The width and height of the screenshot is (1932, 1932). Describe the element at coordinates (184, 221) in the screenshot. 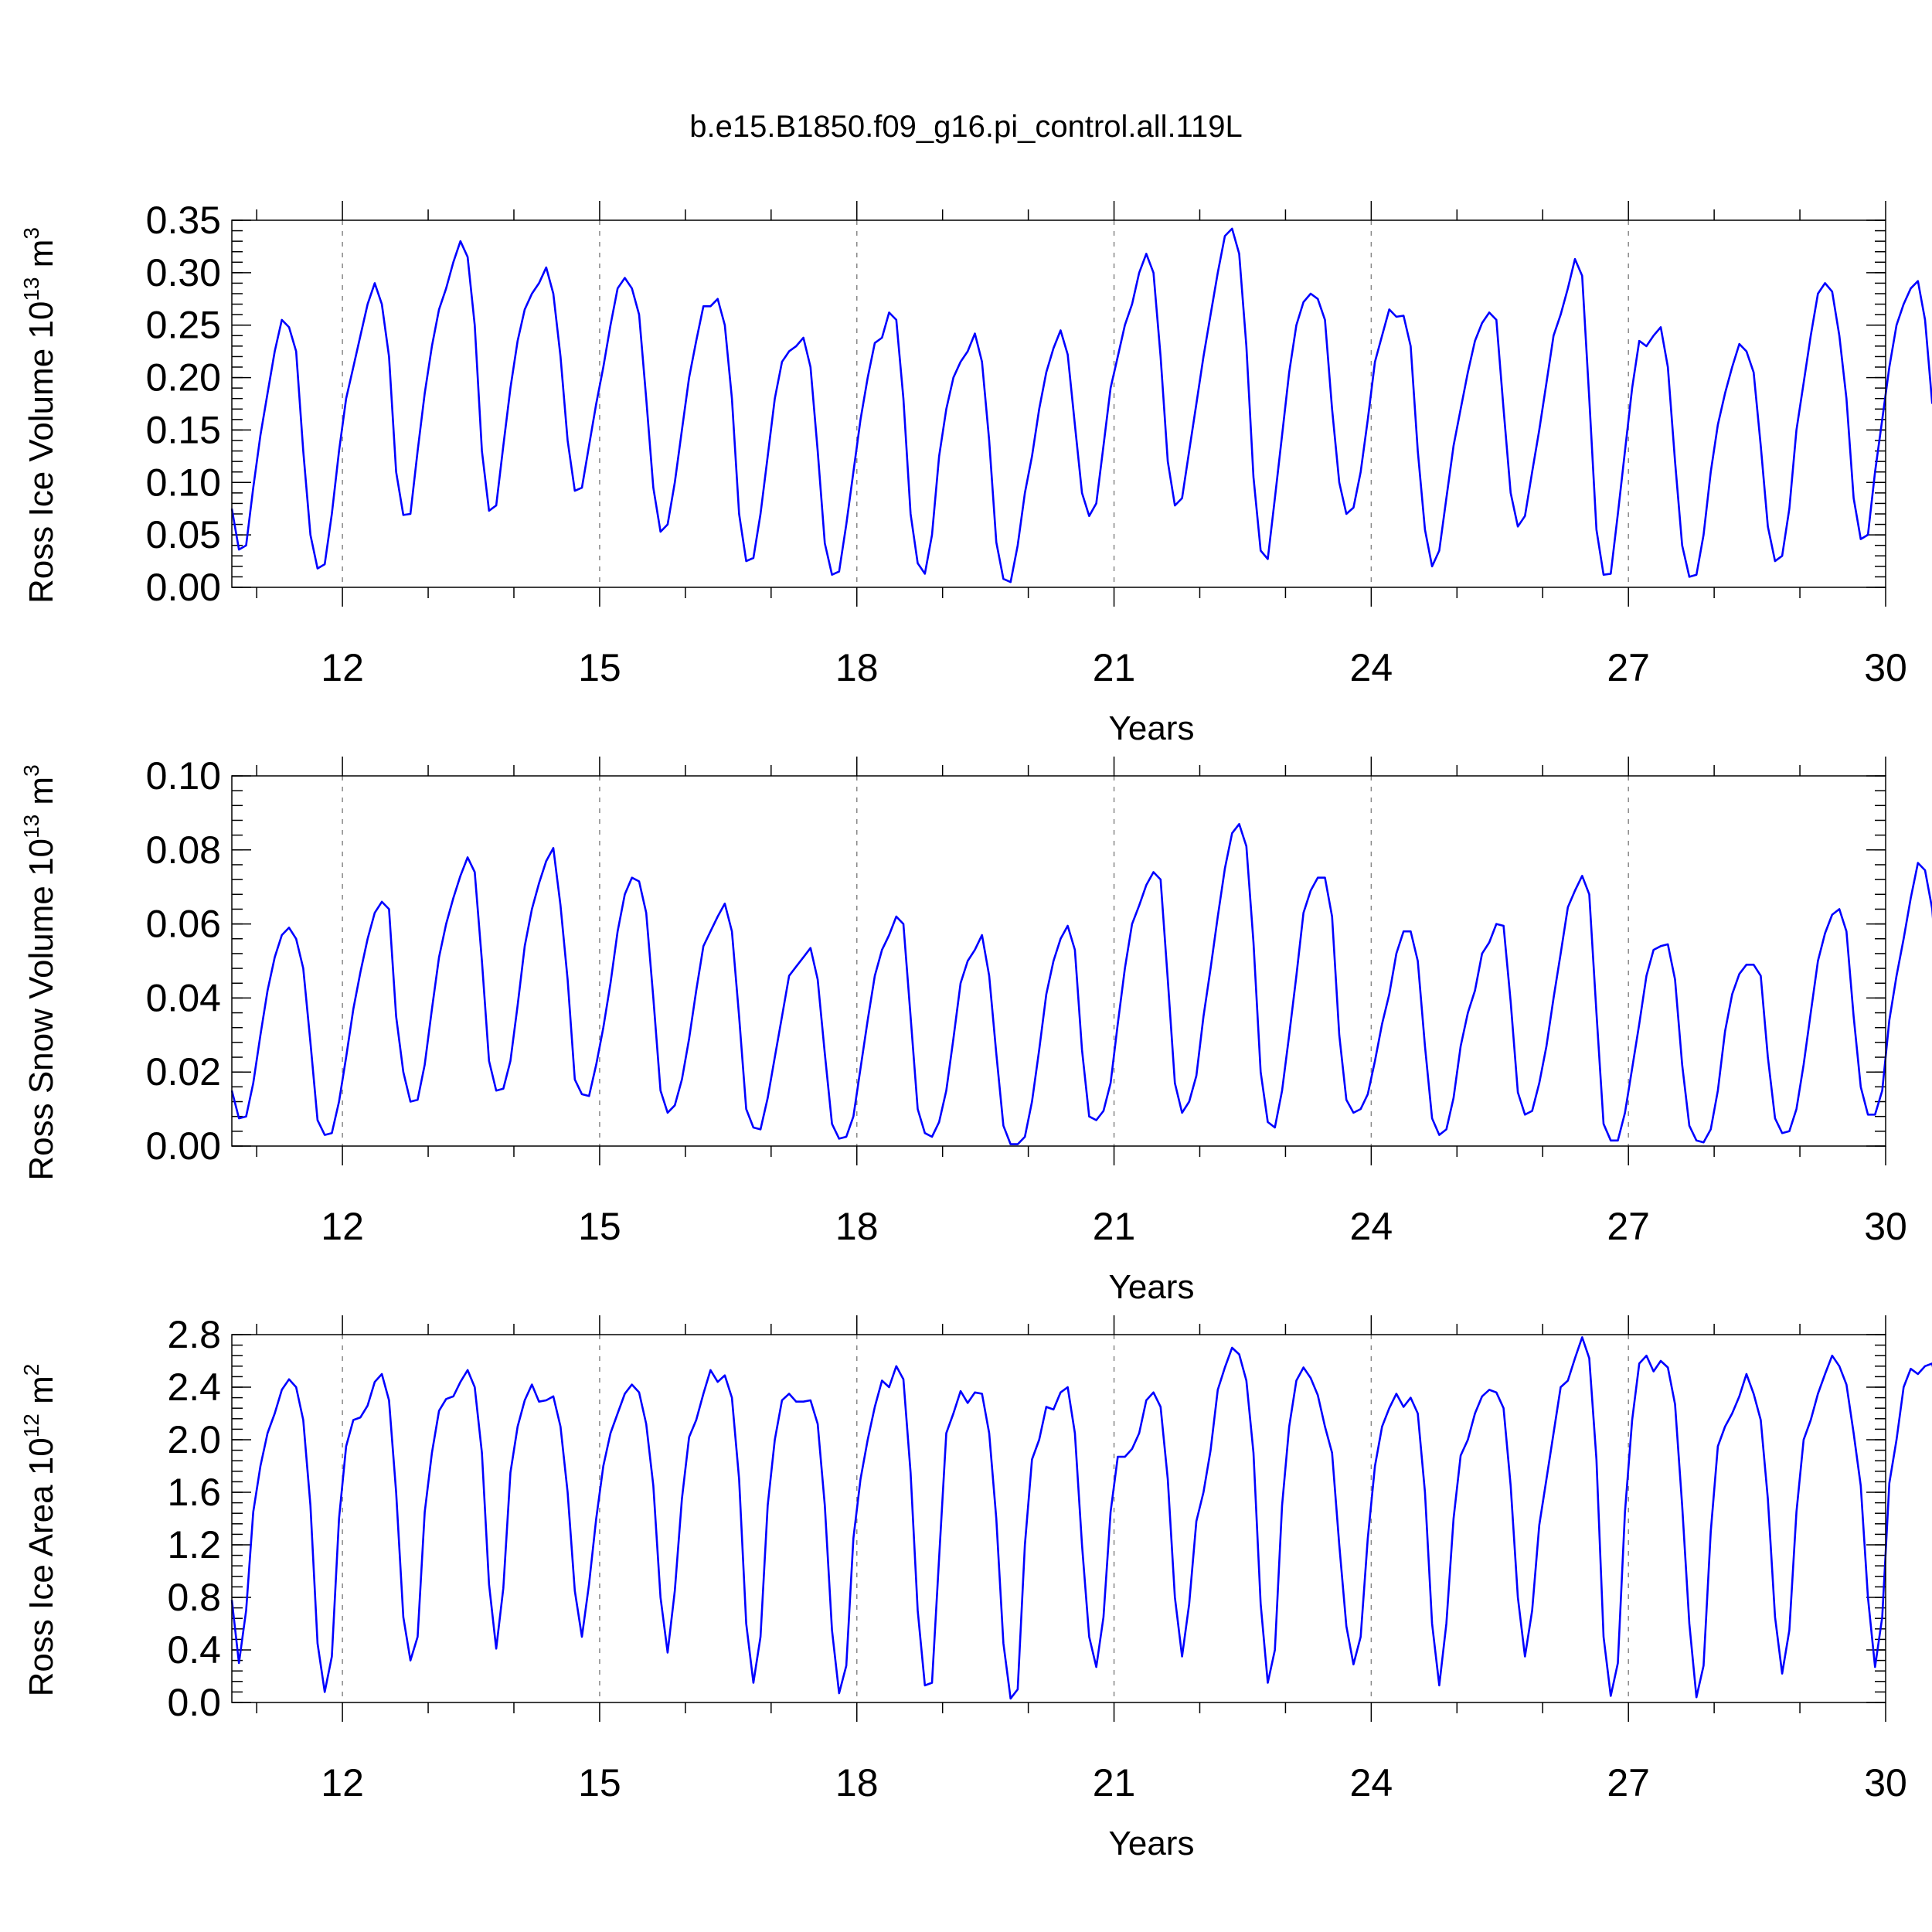

I see `y-tick-label: 0.35` at that location.